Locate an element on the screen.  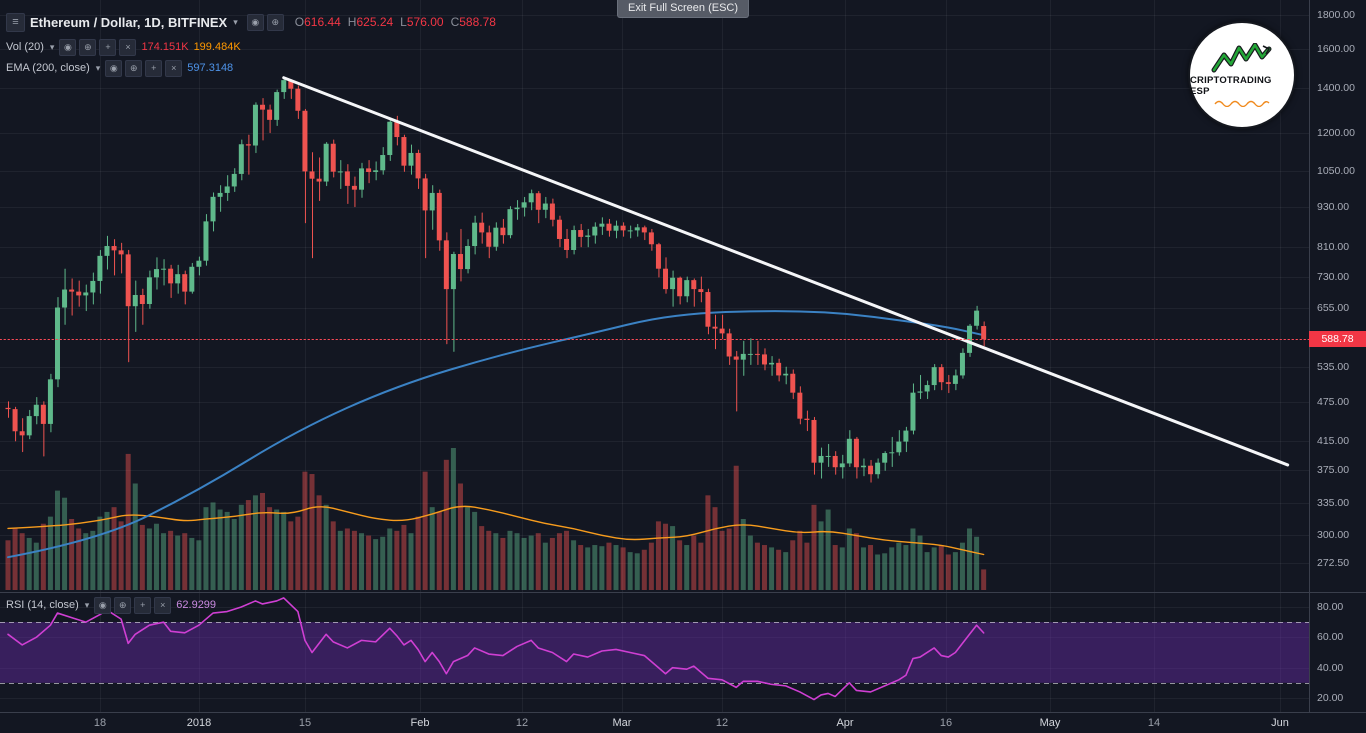
time-axis-label: Mar is located at coordinates (622, 723).